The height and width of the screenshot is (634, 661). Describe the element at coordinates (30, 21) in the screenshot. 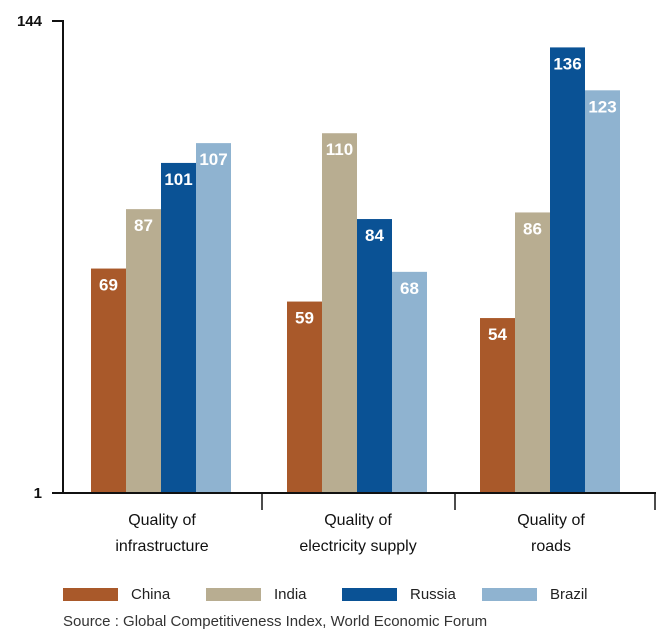

I see `y-tick-label-top: 144` at that location.